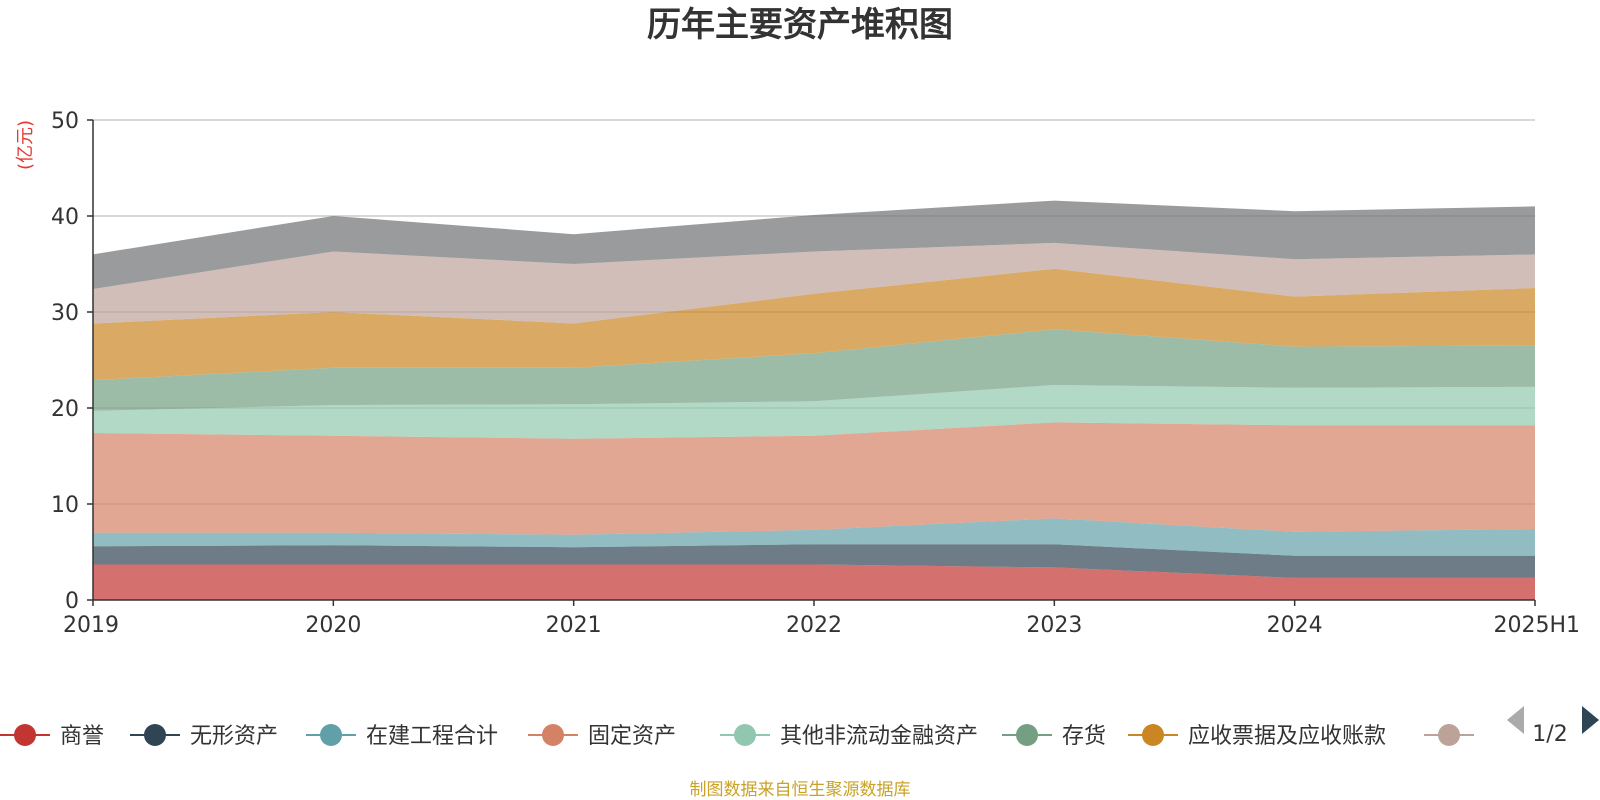  I want to click on y-tick-label: 40, so click(65, 217).